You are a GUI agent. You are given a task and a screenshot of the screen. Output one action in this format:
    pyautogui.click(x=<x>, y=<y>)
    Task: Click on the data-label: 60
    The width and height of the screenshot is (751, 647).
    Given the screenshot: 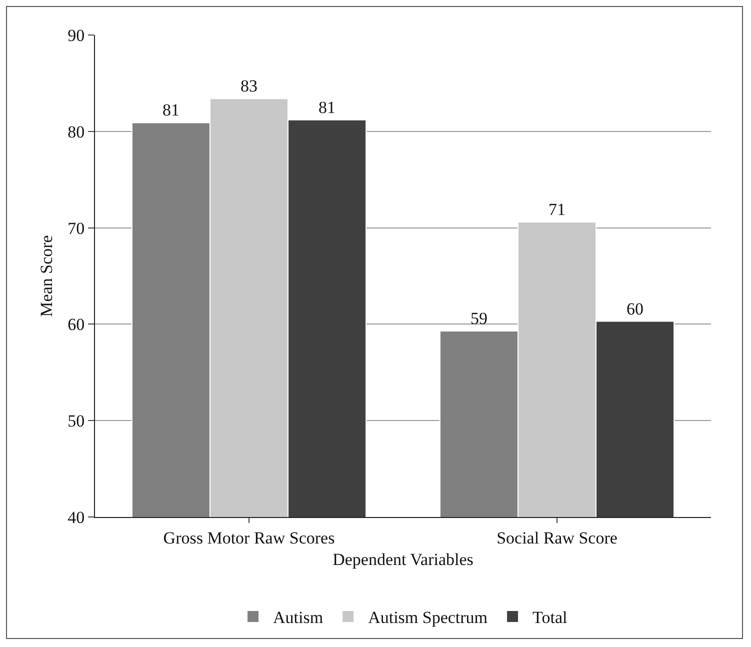 What is the action you would take?
    pyautogui.click(x=635, y=308)
    